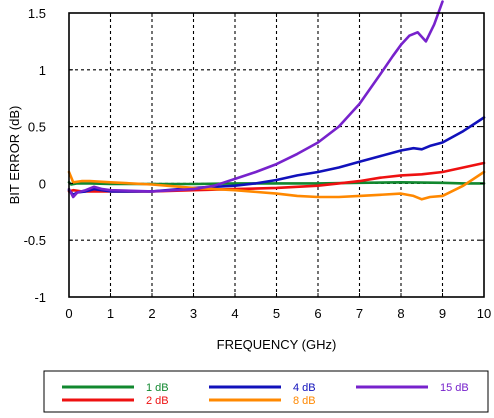 This screenshot has width=494, height=418. Describe the element at coordinates (276, 313) in the screenshot. I see `x-tick-label: 5` at that location.